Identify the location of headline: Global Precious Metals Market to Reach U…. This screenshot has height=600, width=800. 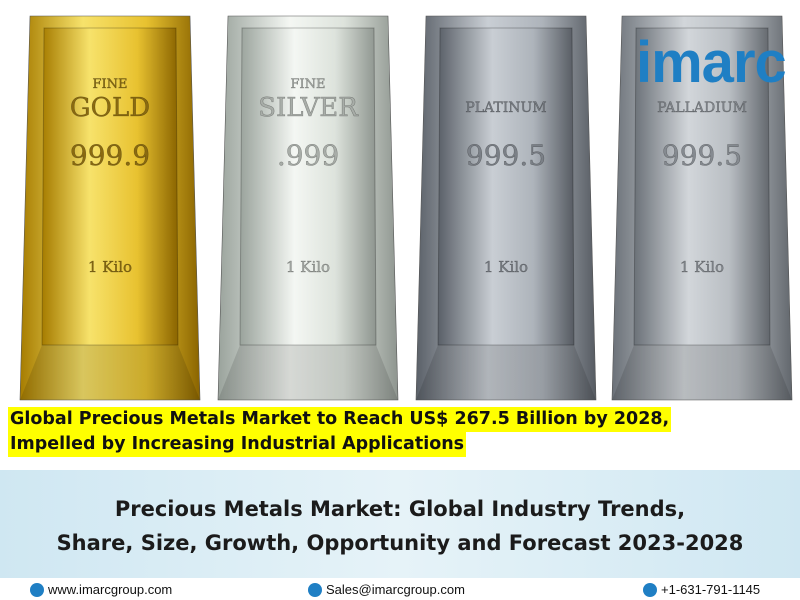
(340, 432).